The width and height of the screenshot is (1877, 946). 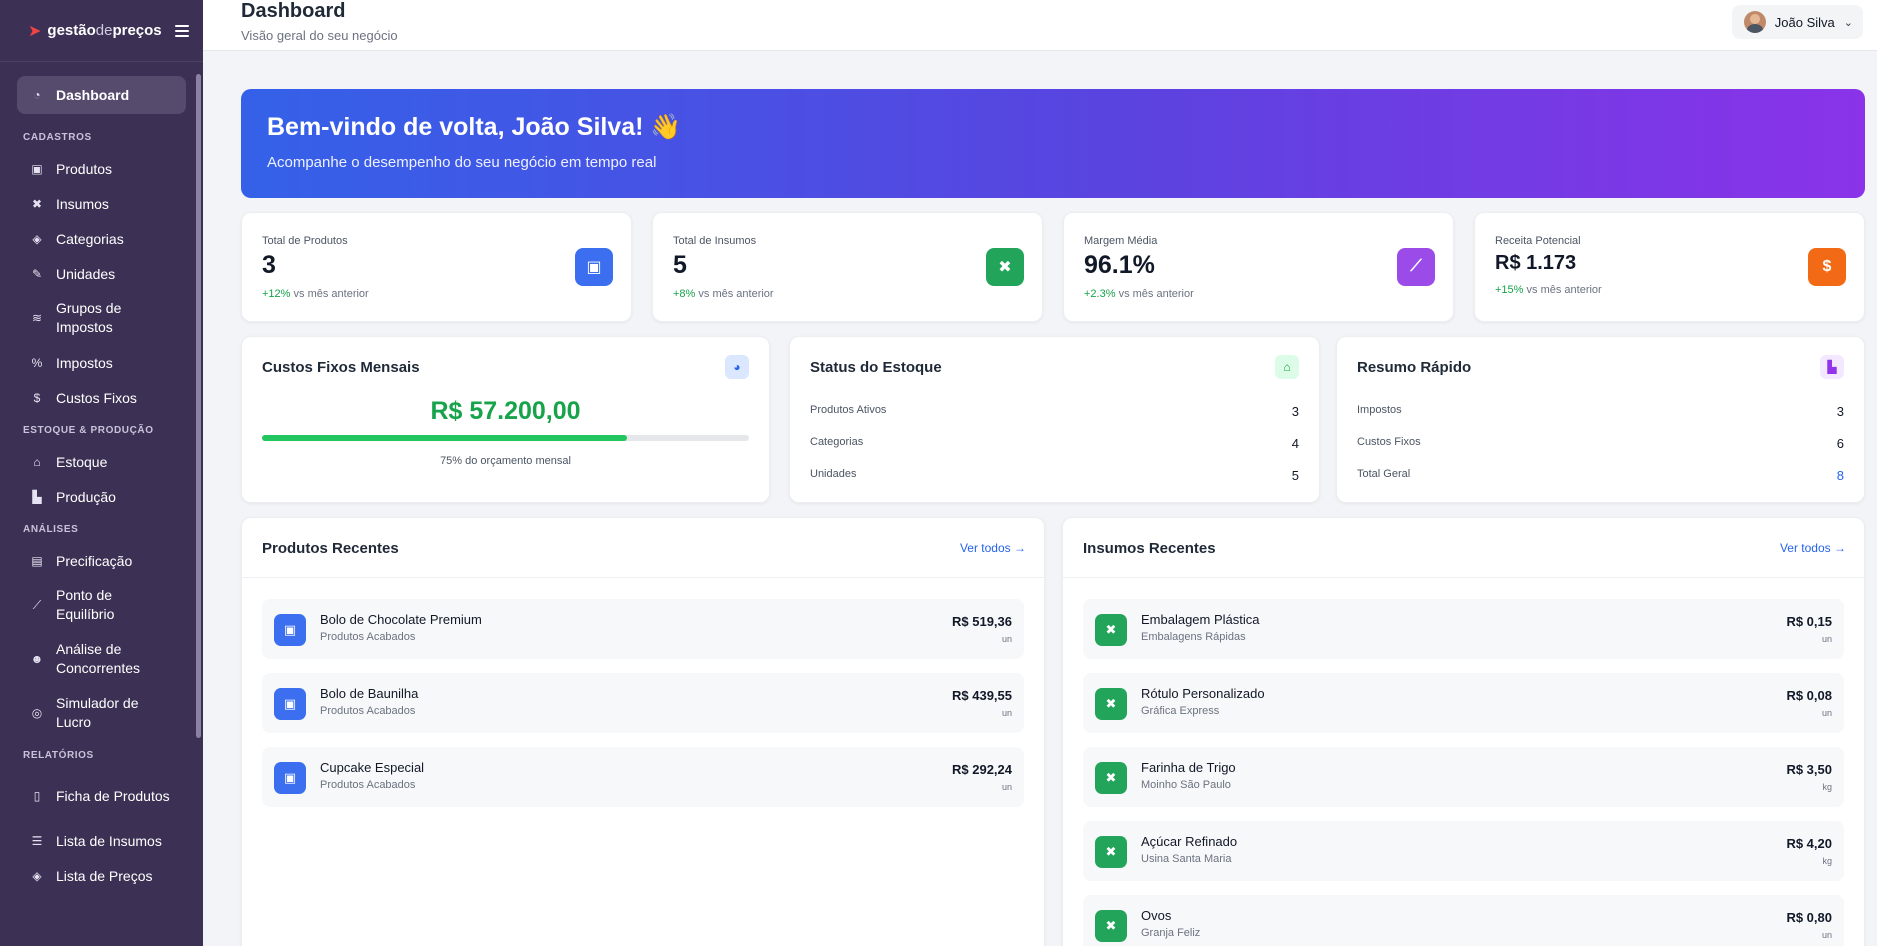 I want to click on sidebar-item-ficha-produtos: ▯ Ficha de Produtos, so click(x=101, y=796).